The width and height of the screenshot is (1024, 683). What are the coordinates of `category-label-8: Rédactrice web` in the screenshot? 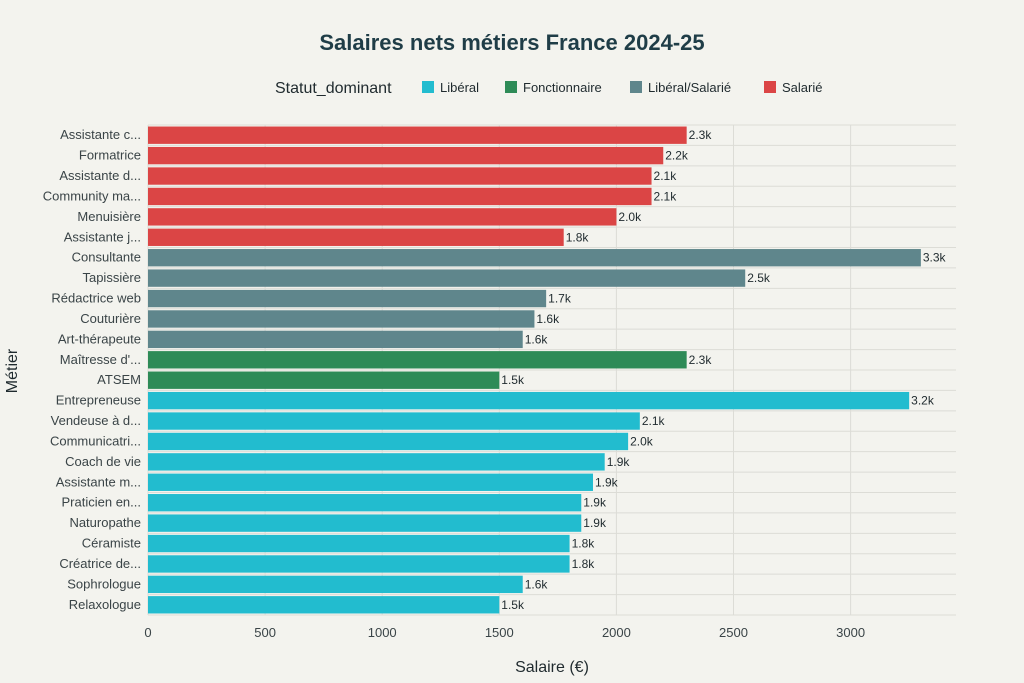 It's located at (96, 298).